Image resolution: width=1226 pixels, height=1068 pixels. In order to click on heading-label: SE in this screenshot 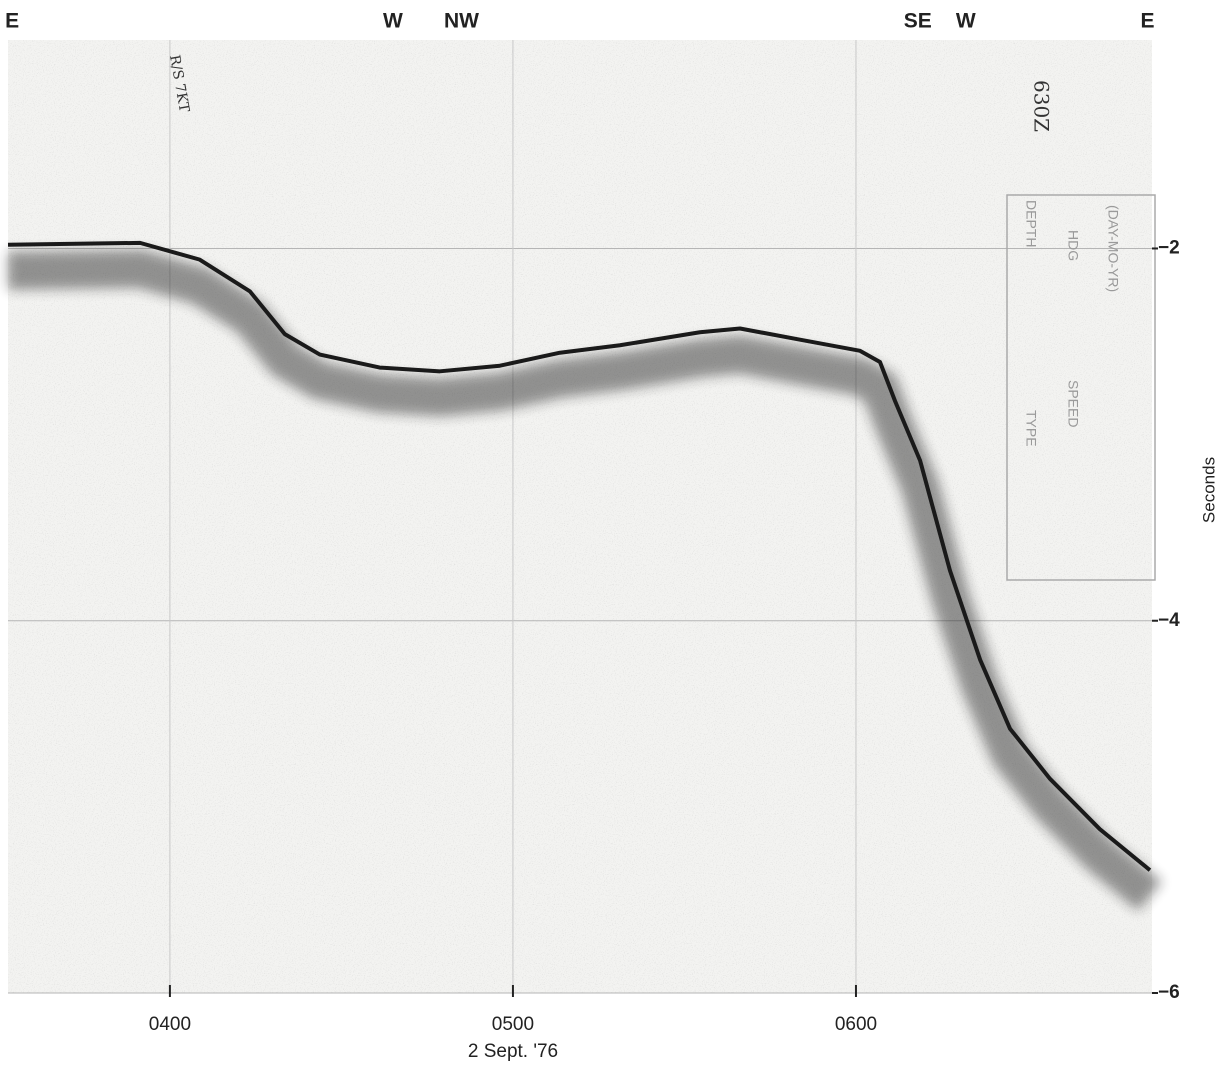, I will do `click(918, 21)`.